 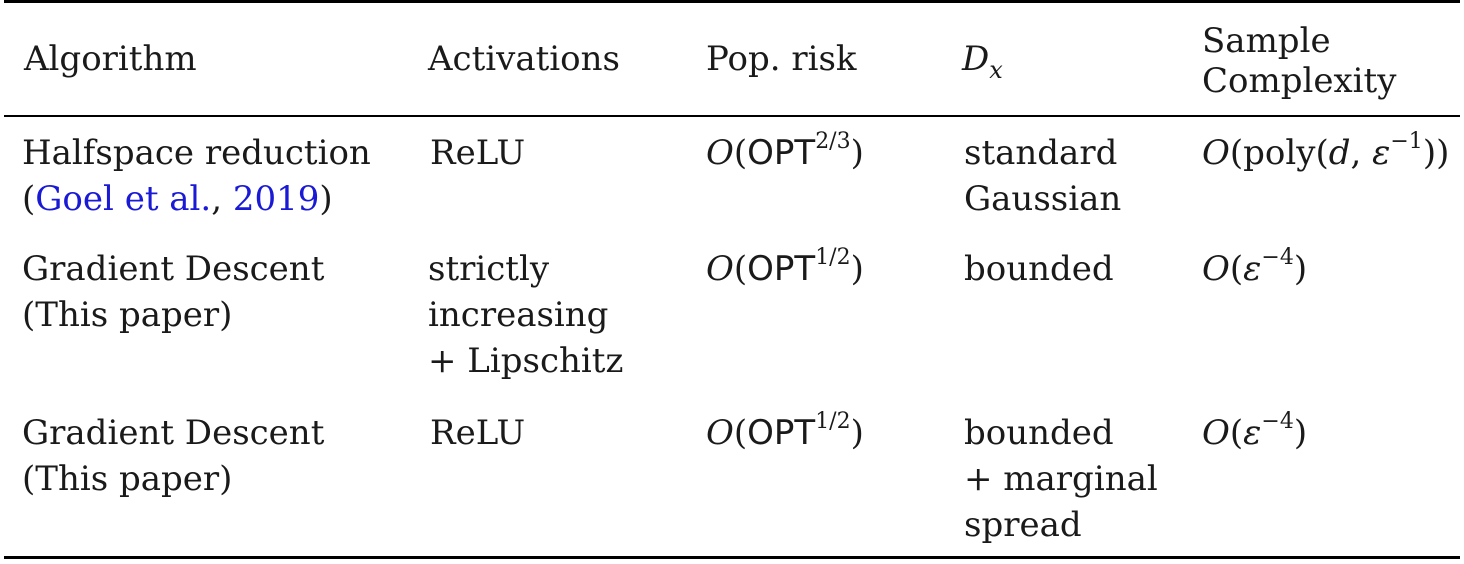 I want to click on header-dx: Dx, so click(x=982, y=59).